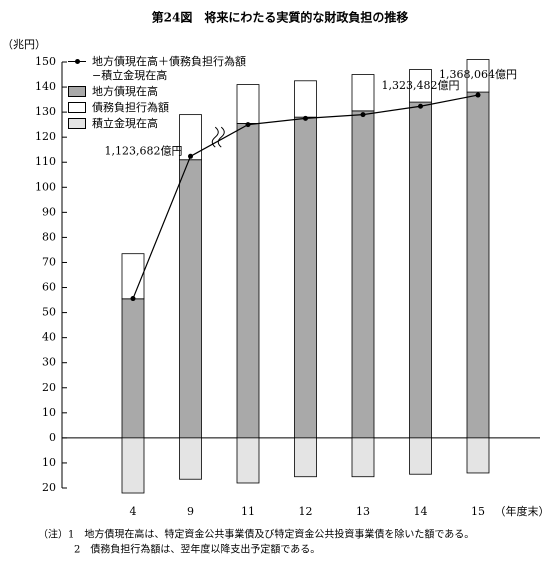 The width and height of the screenshot is (560, 565). Describe the element at coordinates (49, 211) in the screenshot. I see `y-tick-label: 90` at that location.